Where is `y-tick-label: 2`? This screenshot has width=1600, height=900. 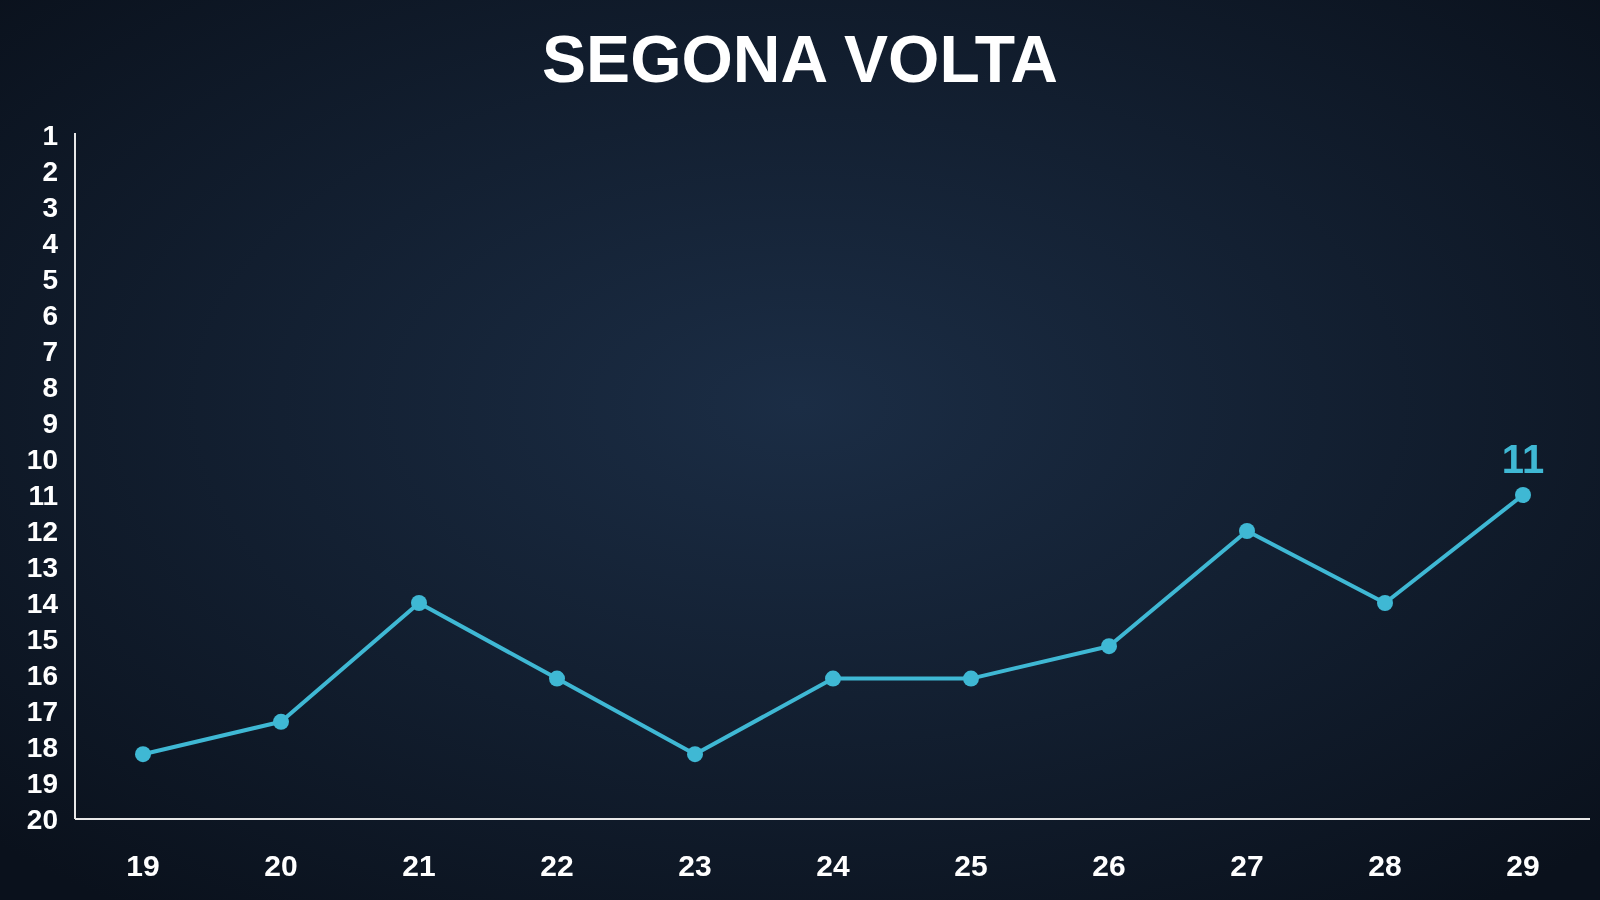
y-tick-label: 2 is located at coordinates (50, 171).